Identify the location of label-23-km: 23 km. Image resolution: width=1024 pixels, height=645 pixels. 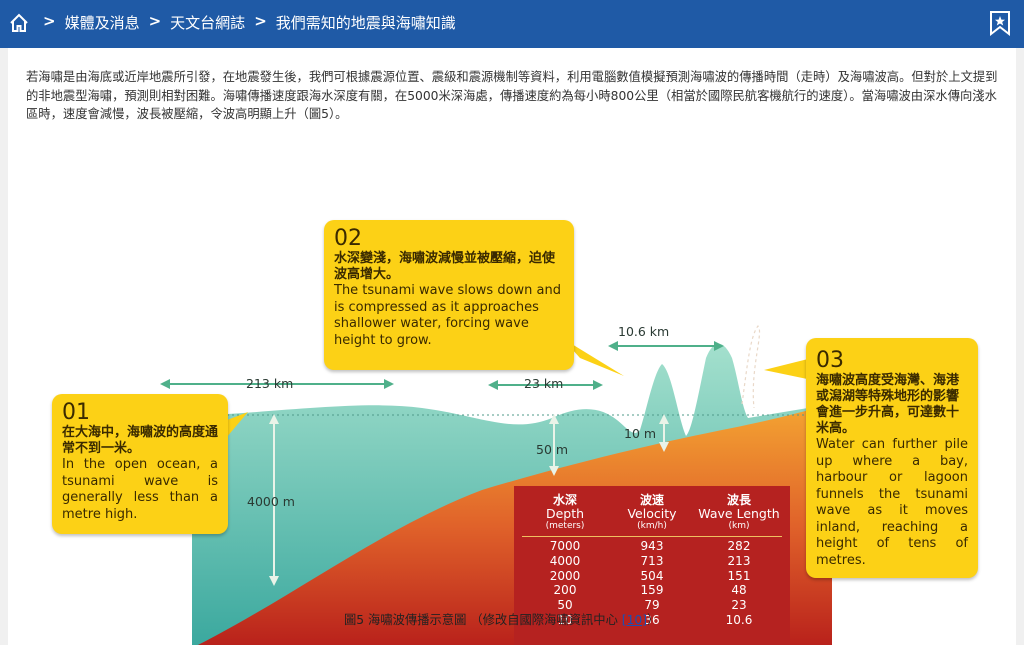
(544, 383).